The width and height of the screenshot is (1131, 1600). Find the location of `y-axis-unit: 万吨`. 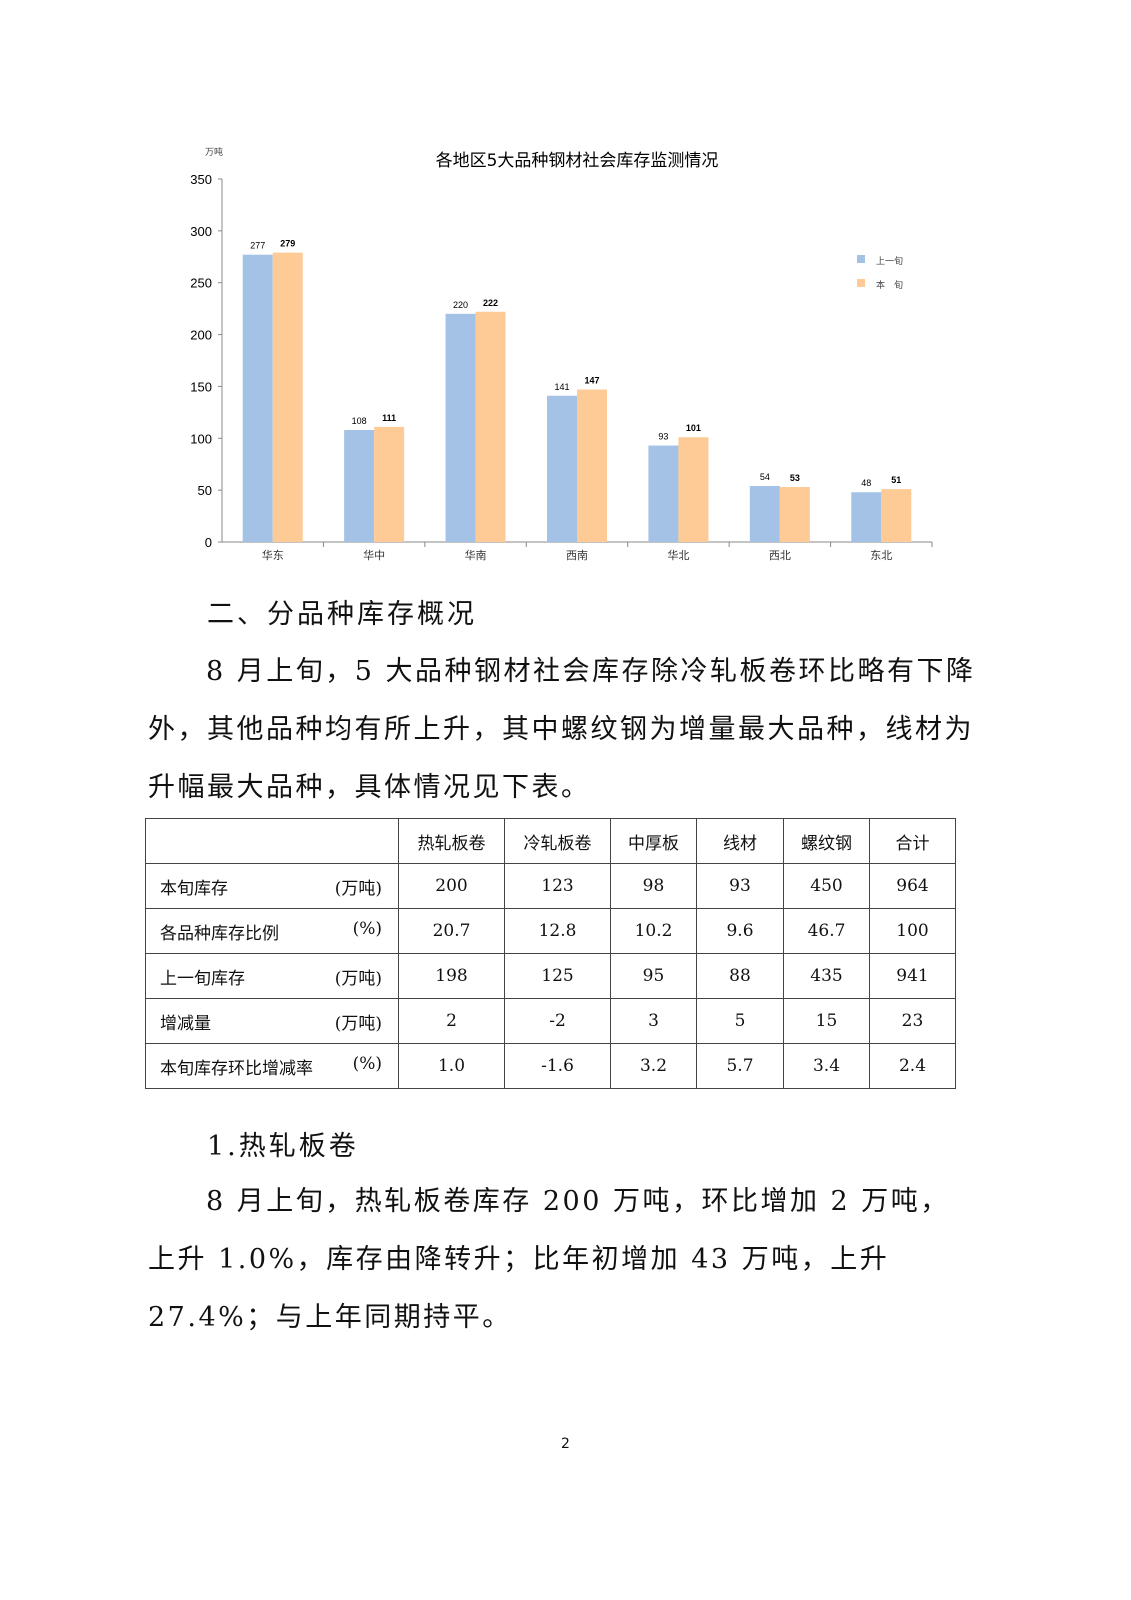

y-axis-unit: 万吨 is located at coordinates (214, 152).